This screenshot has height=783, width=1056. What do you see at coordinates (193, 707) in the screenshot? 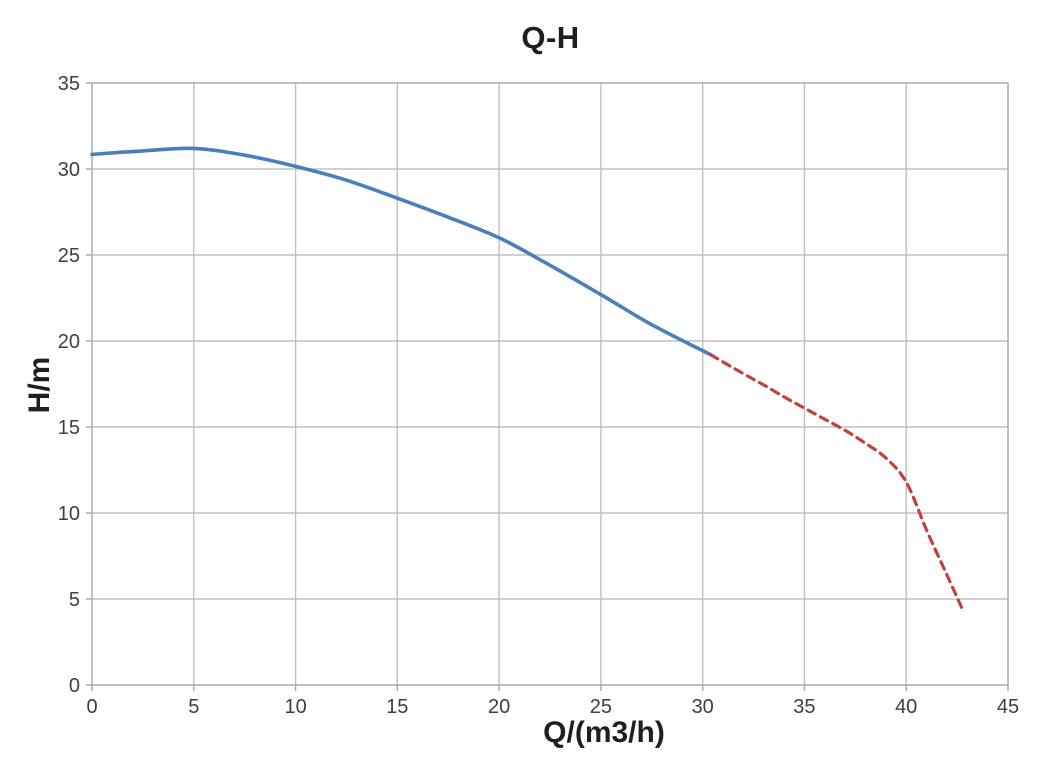
I see `x-tick-label: 5` at bounding box center [193, 707].